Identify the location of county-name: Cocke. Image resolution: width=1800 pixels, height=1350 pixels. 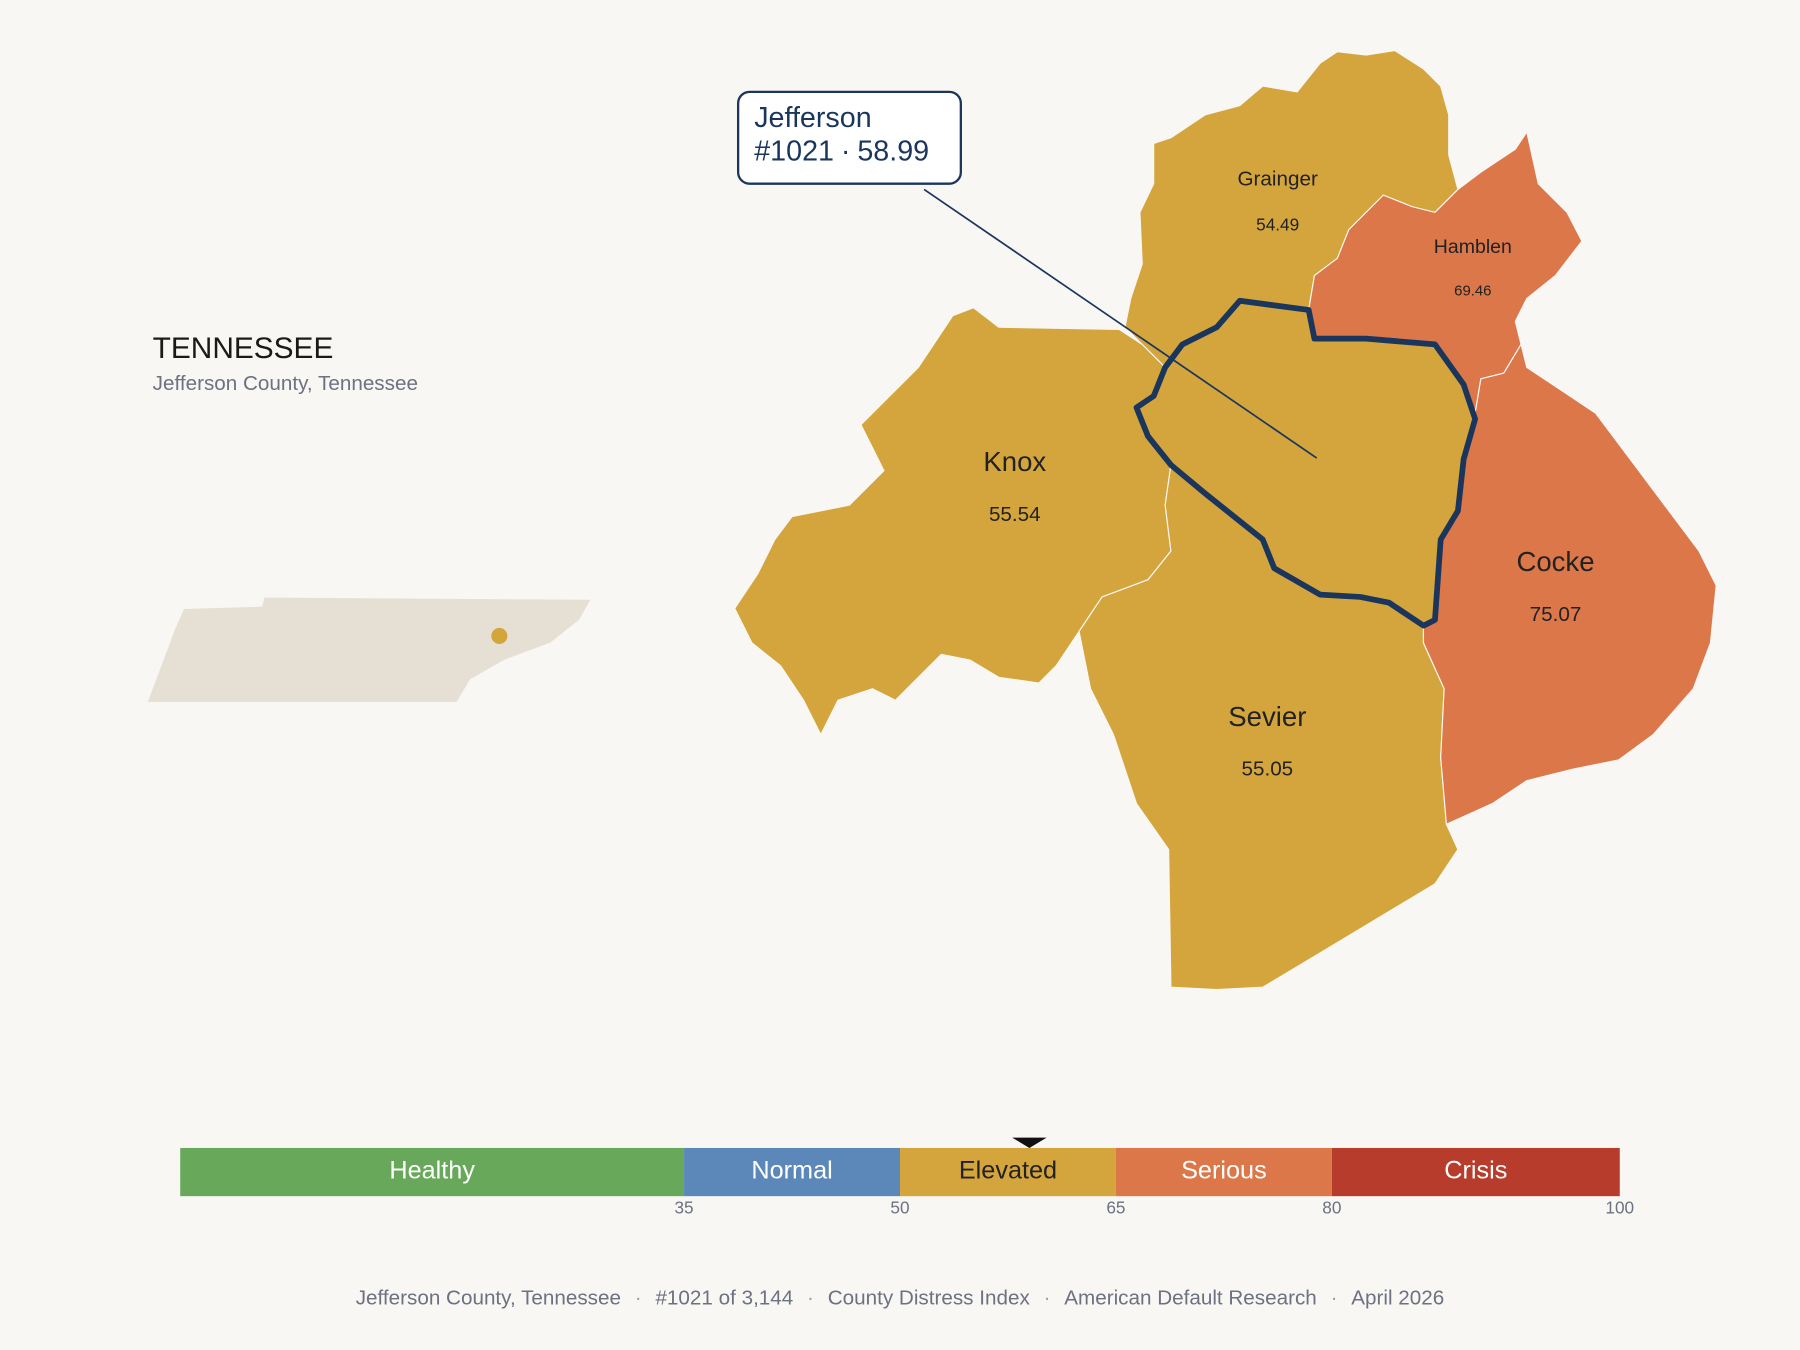
(1555, 561).